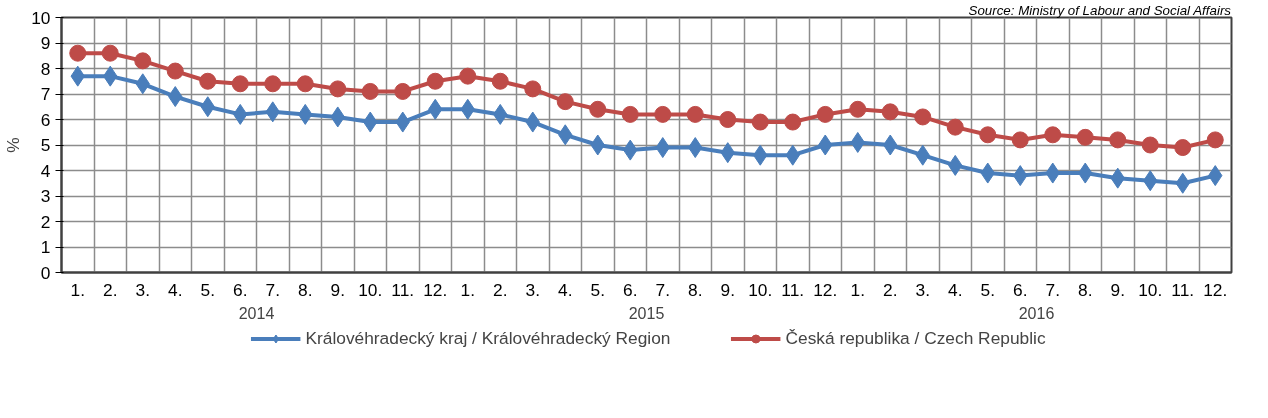 The width and height of the screenshot is (1268, 418). I want to click on legend-label: Královéhradecký kraj / Královéhradecký Region, so click(488, 338).